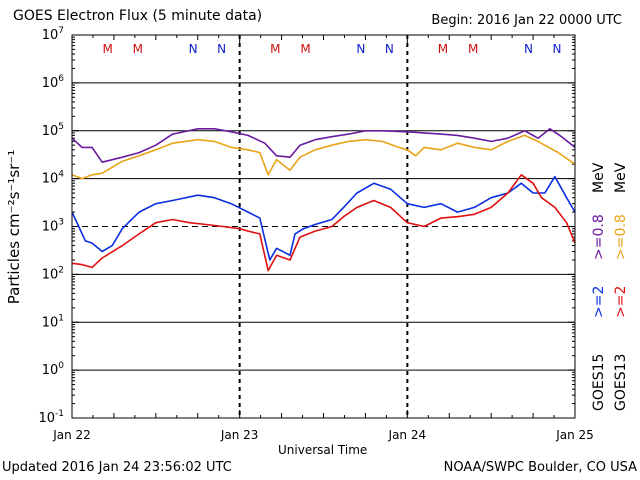 Image resolution: width=640 pixels, height=480 pixels. I want to click on begin-time-label: Begin: 2016 Jan 22 0000 UTC, so click(526, 20).